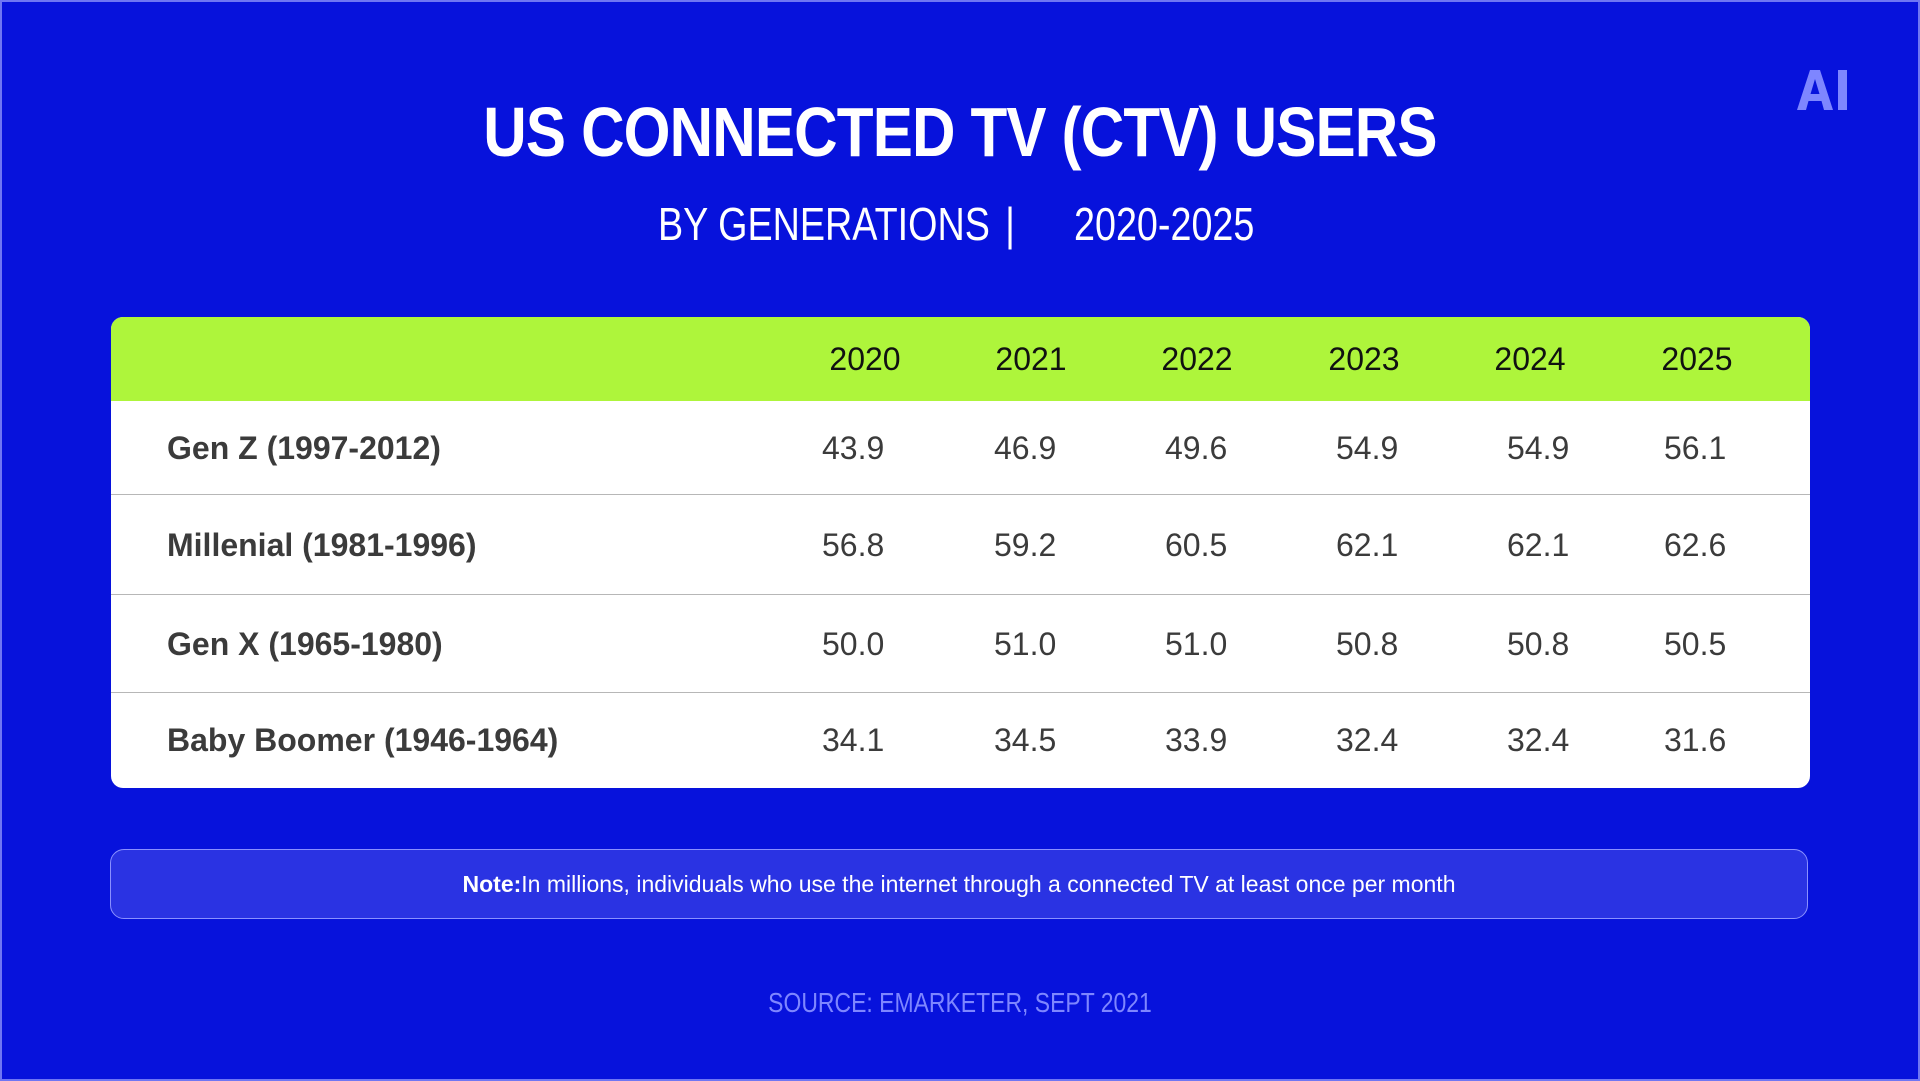 This screenshot has height=1081, width=1920. Describe the element at coordinates (1695, 643) in the screenshot. I see `table-cell: 50.5` at that location.